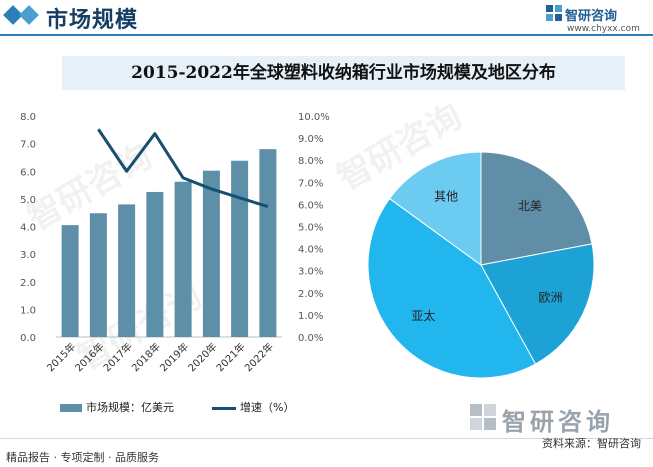 The height and width of the screenshot is (467, 653). What do you see at coordinates (603, 29) in the screenshot?
I see `logo-url: www.chyxx.com` at bounding box center [603, 29].